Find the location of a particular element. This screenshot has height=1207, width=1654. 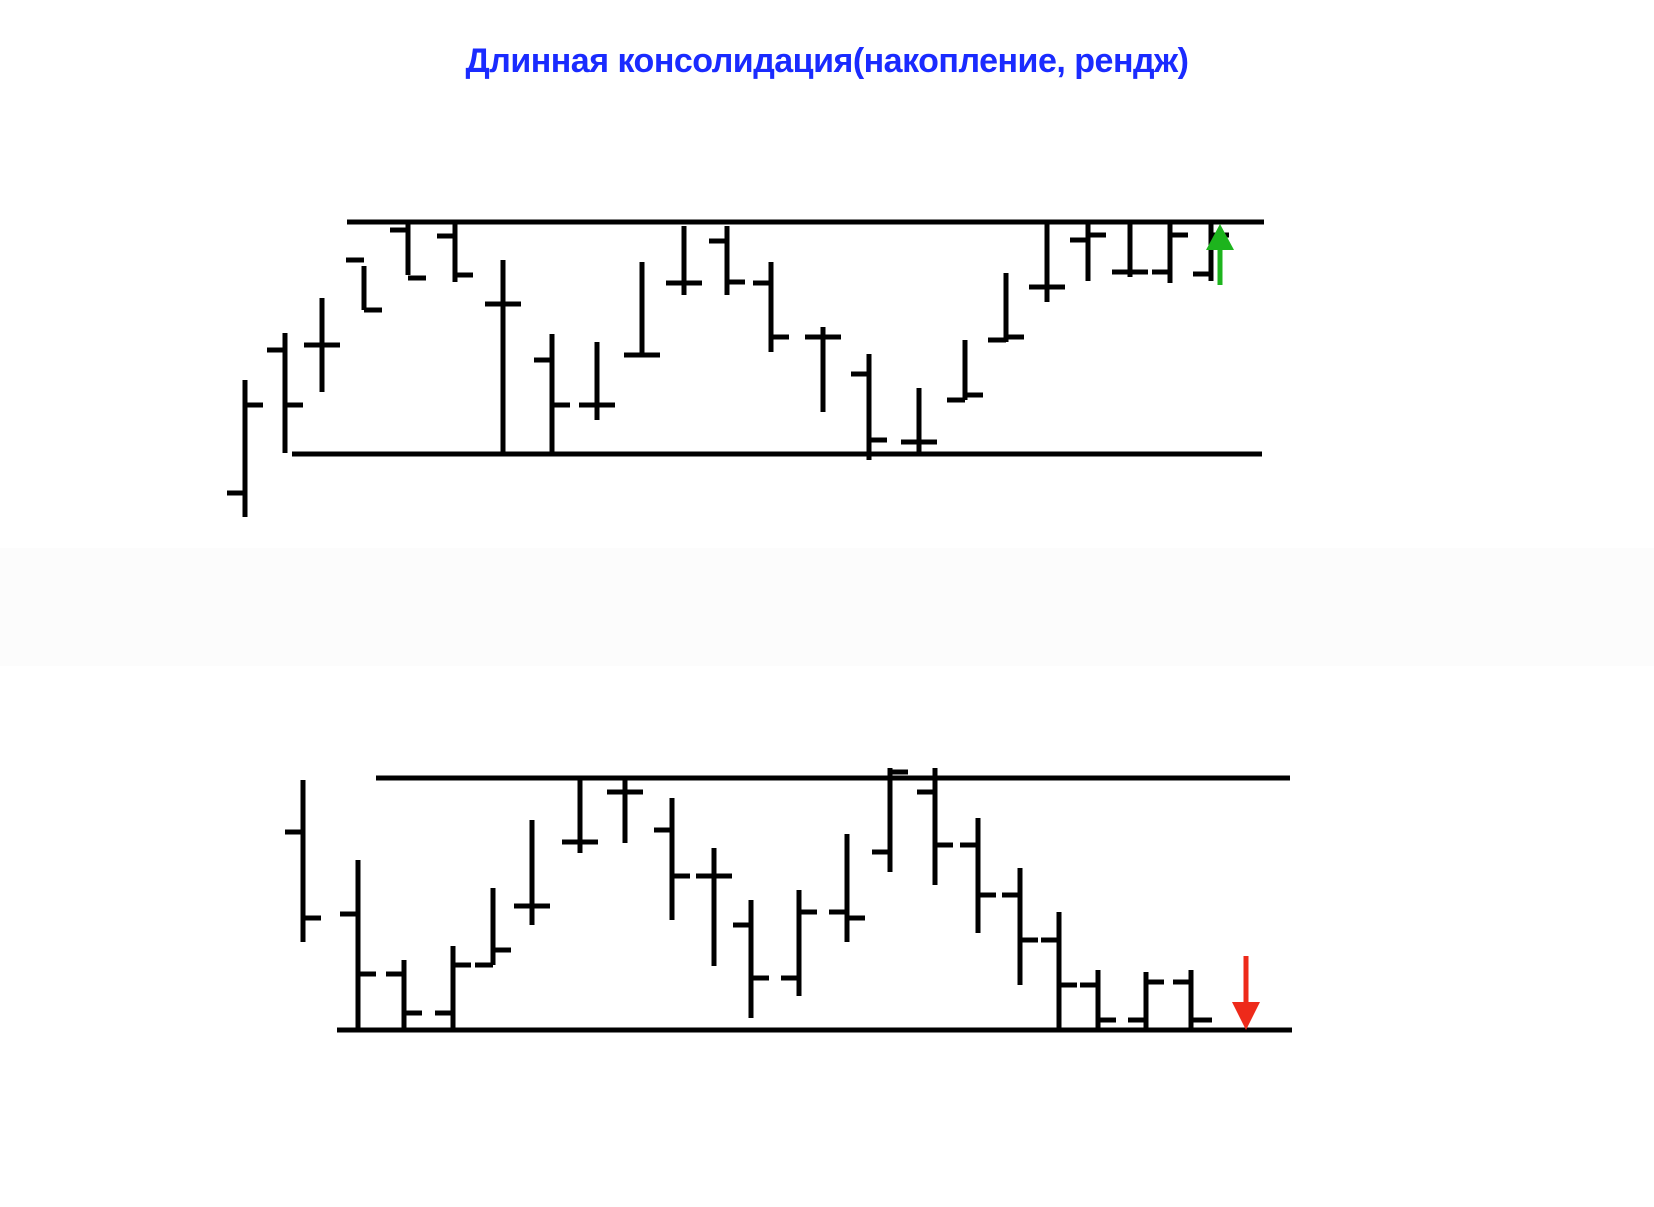

chart-title: Длинная консолидация(накопление, рендж) is located at coordinates (827, 61).